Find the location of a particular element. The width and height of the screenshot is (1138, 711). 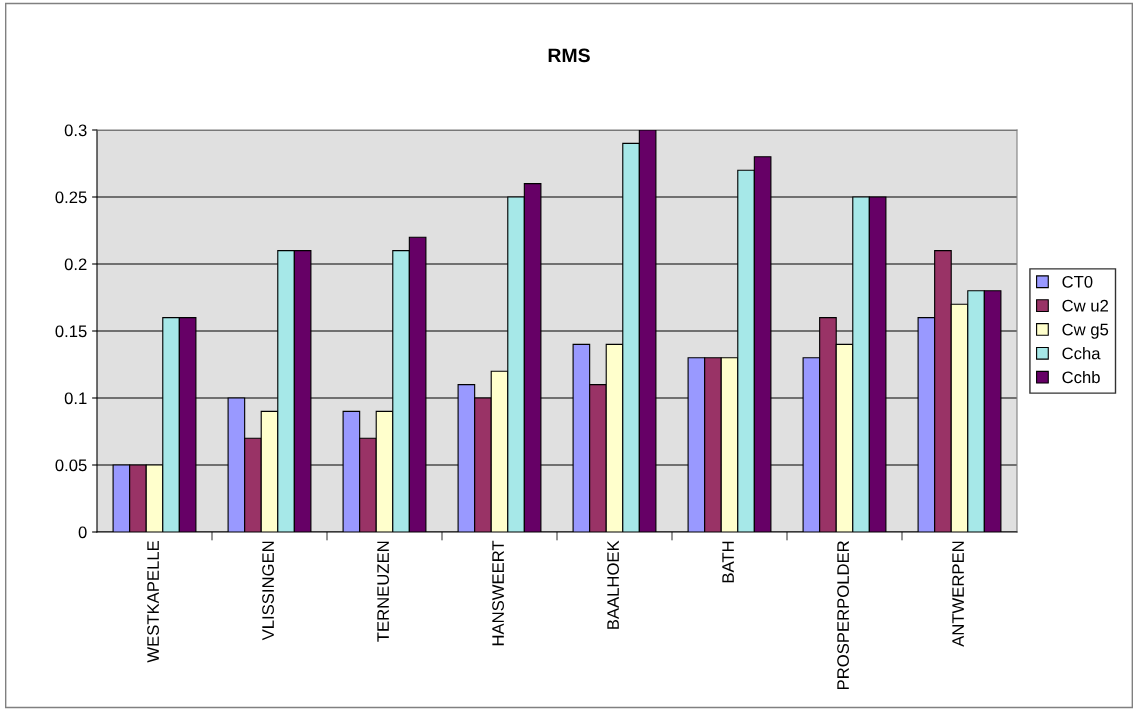

x-tick-label: ANTWERPEN is located at coordinates (958, 594).